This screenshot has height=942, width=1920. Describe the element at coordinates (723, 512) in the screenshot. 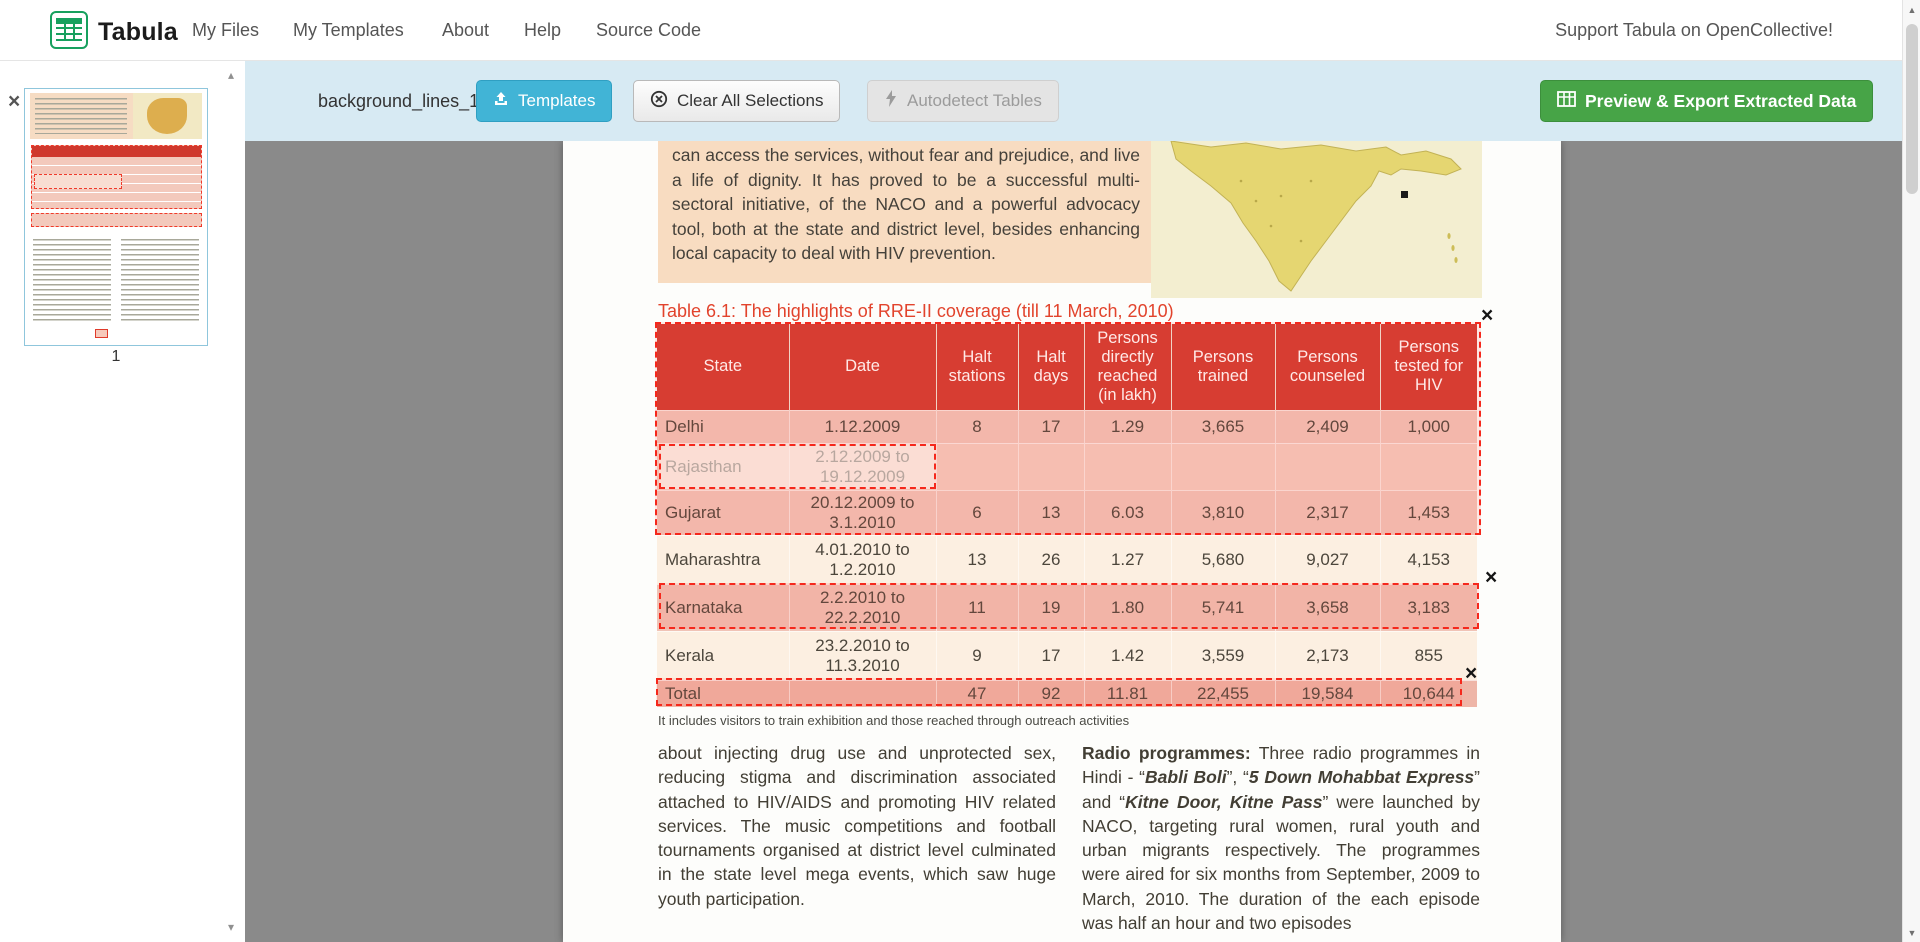

I see `table-cell: Gujarat` at that location.